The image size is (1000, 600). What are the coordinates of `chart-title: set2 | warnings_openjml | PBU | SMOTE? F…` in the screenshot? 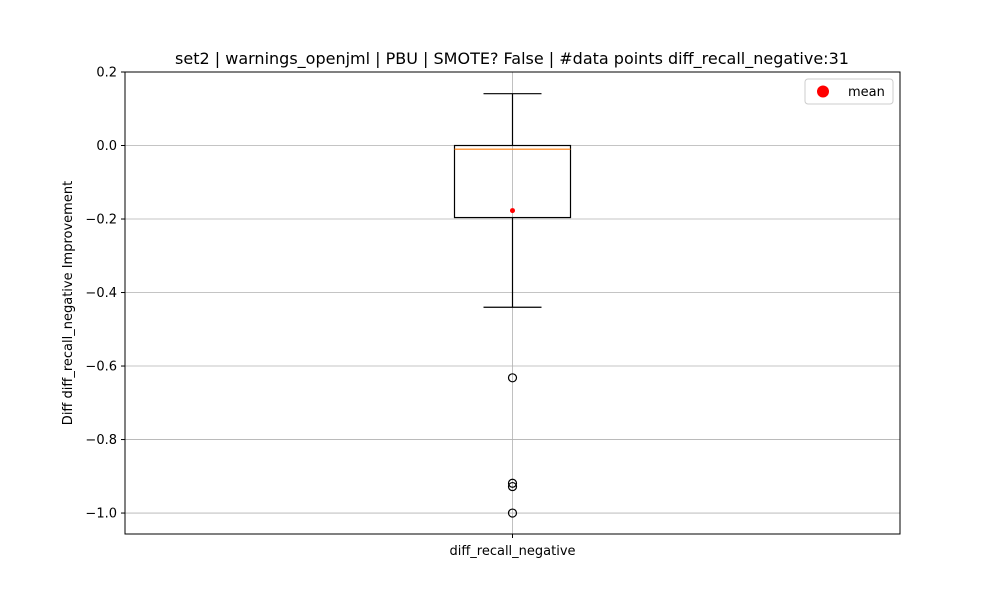 It's located at (512, 59).